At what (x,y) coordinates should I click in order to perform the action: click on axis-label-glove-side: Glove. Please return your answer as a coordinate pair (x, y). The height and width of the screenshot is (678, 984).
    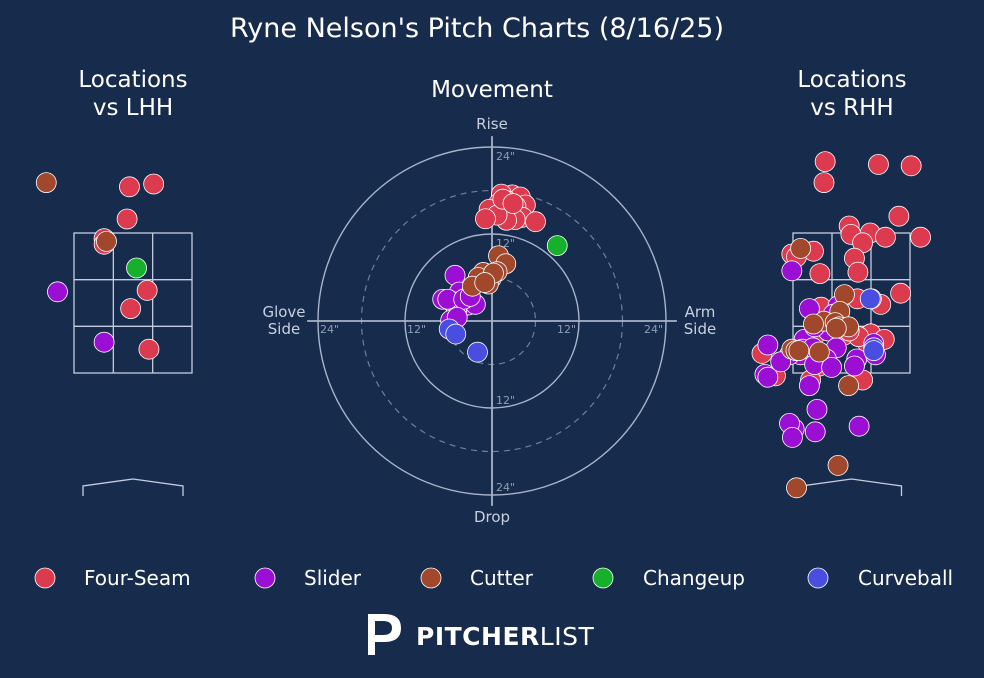
    Looking at the image, I should click on (283, 312).